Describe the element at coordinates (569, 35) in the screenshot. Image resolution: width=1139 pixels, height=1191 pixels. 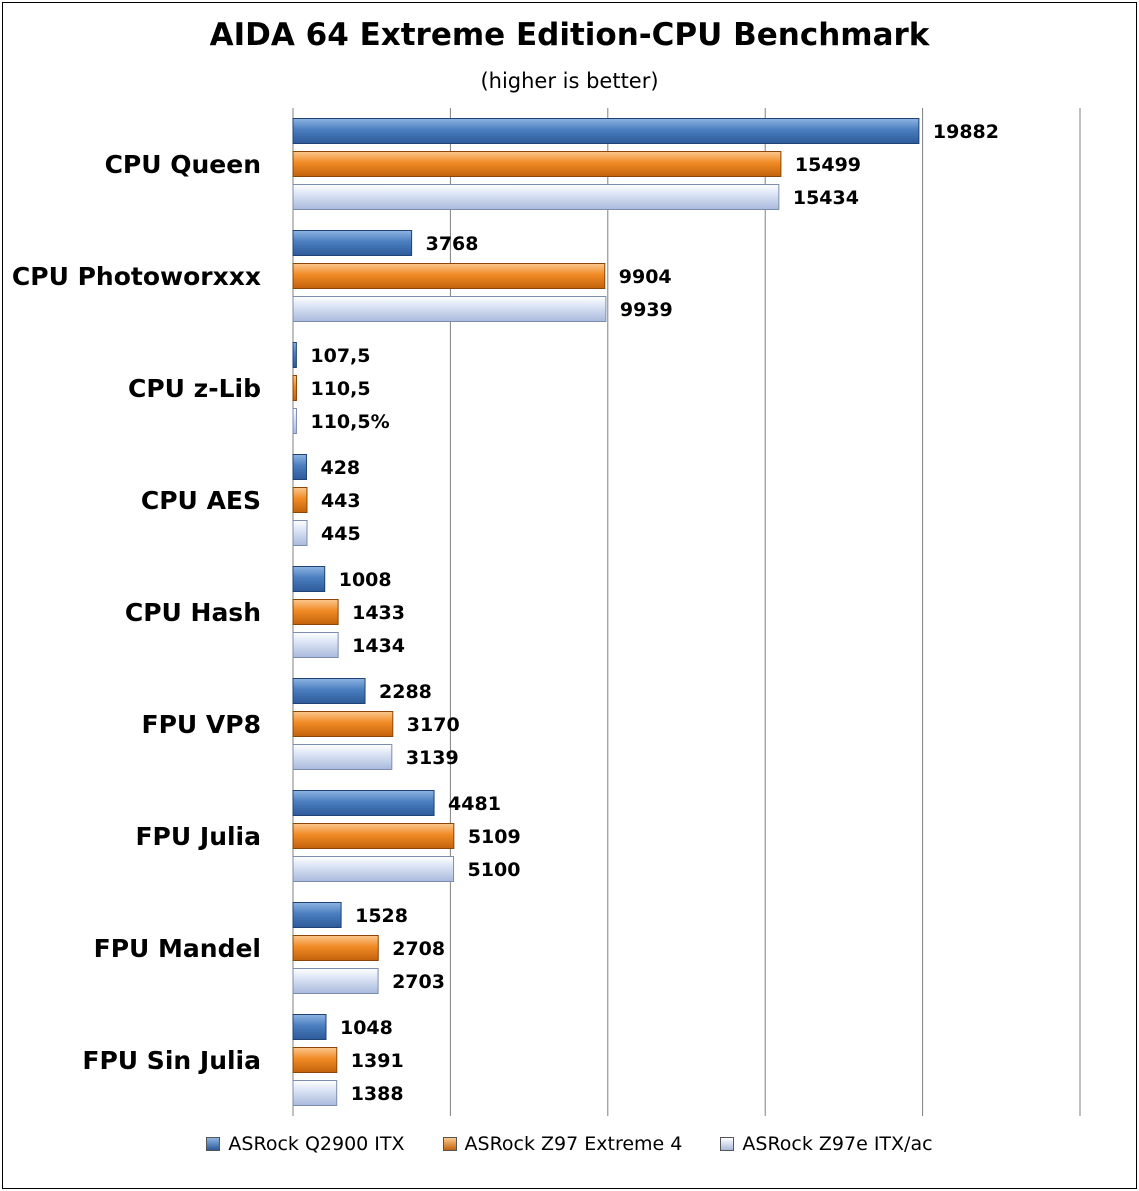
I see `chart-title: AIDA 64 Extreme Edition-CPU Benchmark` at that location.